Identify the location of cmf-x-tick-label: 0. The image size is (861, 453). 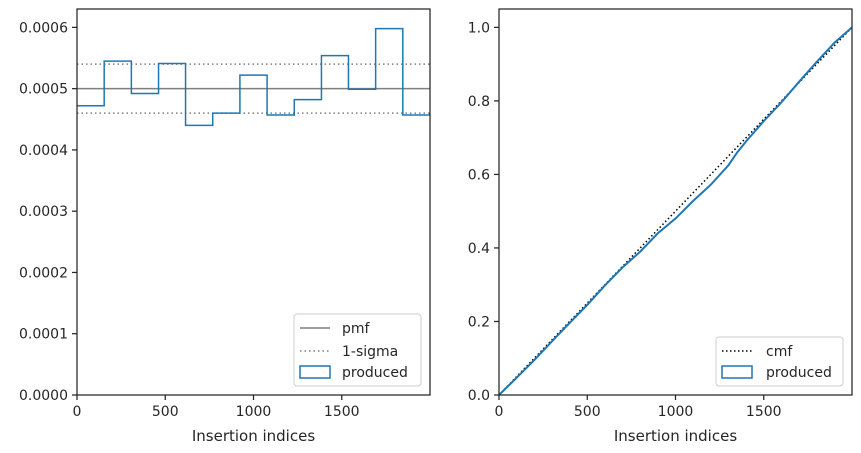
(499, 412).